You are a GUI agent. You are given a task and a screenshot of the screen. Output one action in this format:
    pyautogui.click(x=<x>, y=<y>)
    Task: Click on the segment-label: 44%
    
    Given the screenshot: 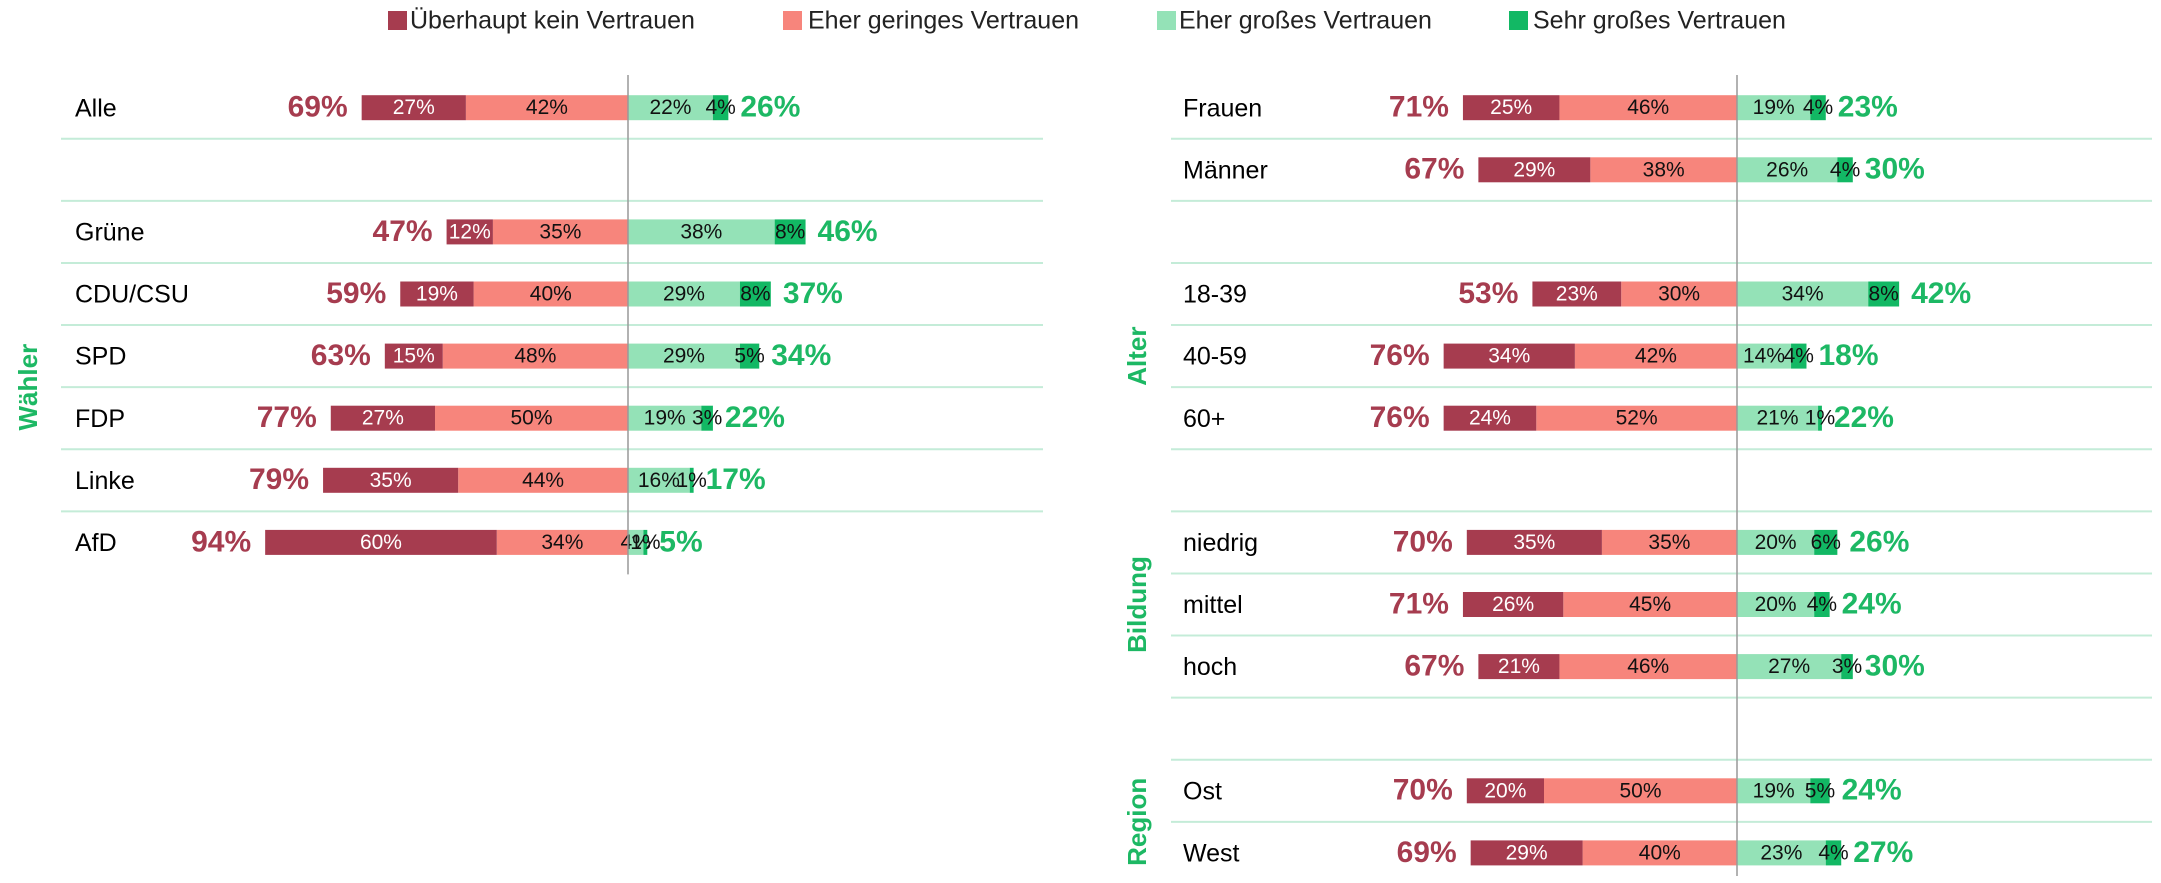 What is the action you would take?
    pyautogui.click(x=543, y=480)
    